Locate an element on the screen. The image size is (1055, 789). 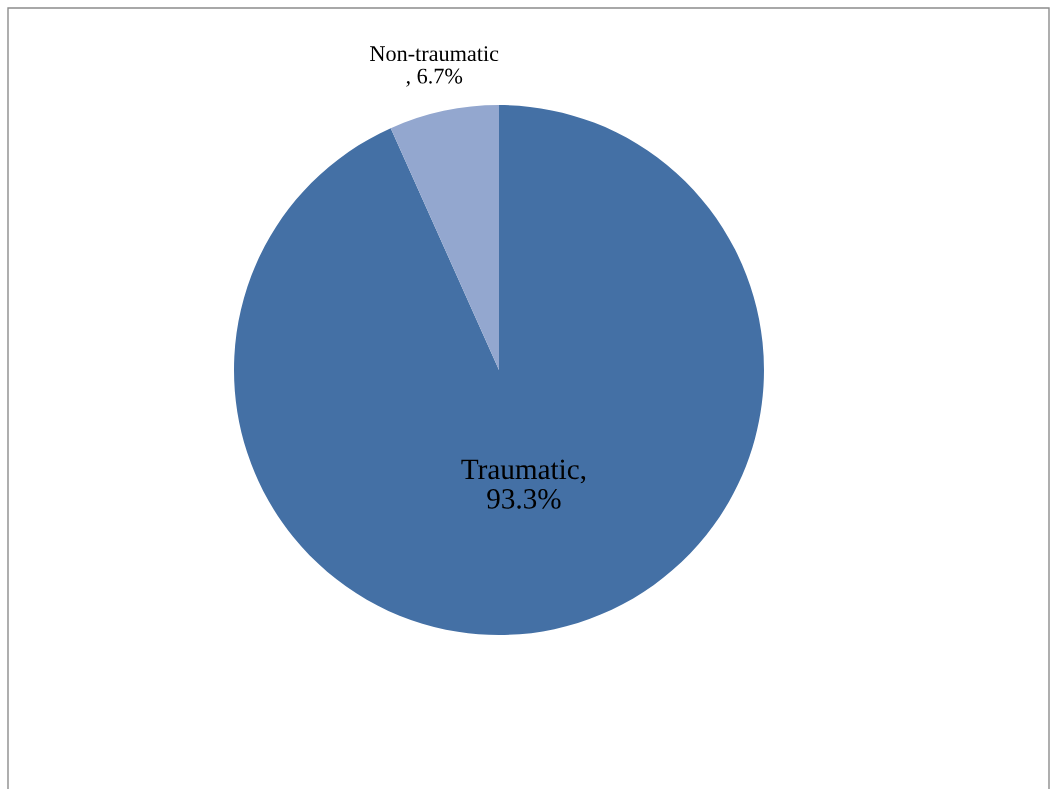
slice-label: Traumatic, 93.3% is located at coordinates (523, 484).